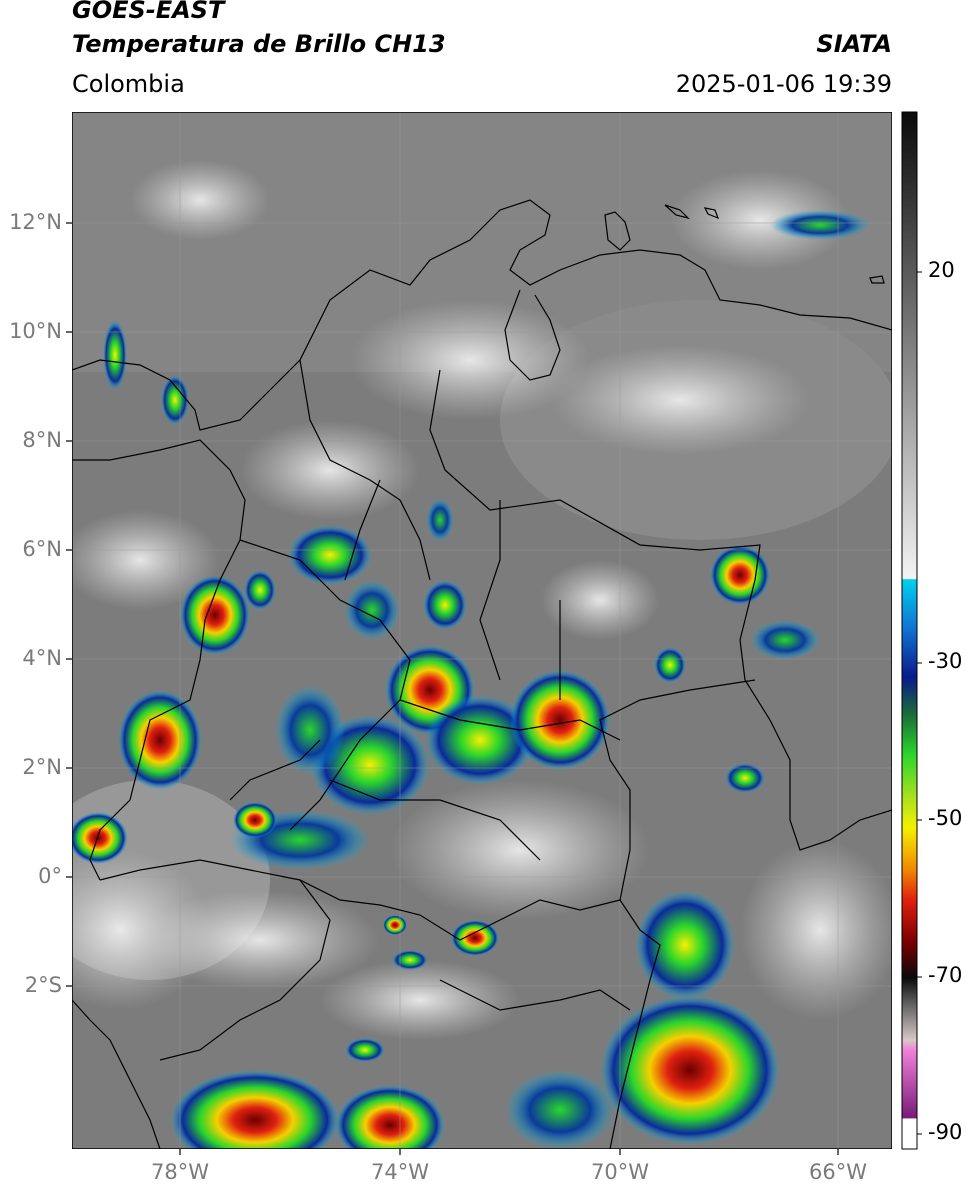 Image resolution: width=966 pixels, height=1190 pixels. What do you see at coordinates (945, 661) in the screenshot?
I see `colorbar-label: -30` at bounding box center [945, 661].